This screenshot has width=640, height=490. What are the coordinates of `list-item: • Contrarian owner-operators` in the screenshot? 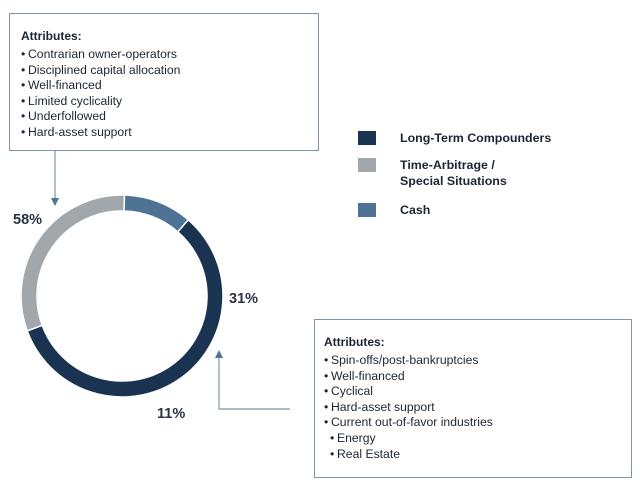 It's located at (99, 54).